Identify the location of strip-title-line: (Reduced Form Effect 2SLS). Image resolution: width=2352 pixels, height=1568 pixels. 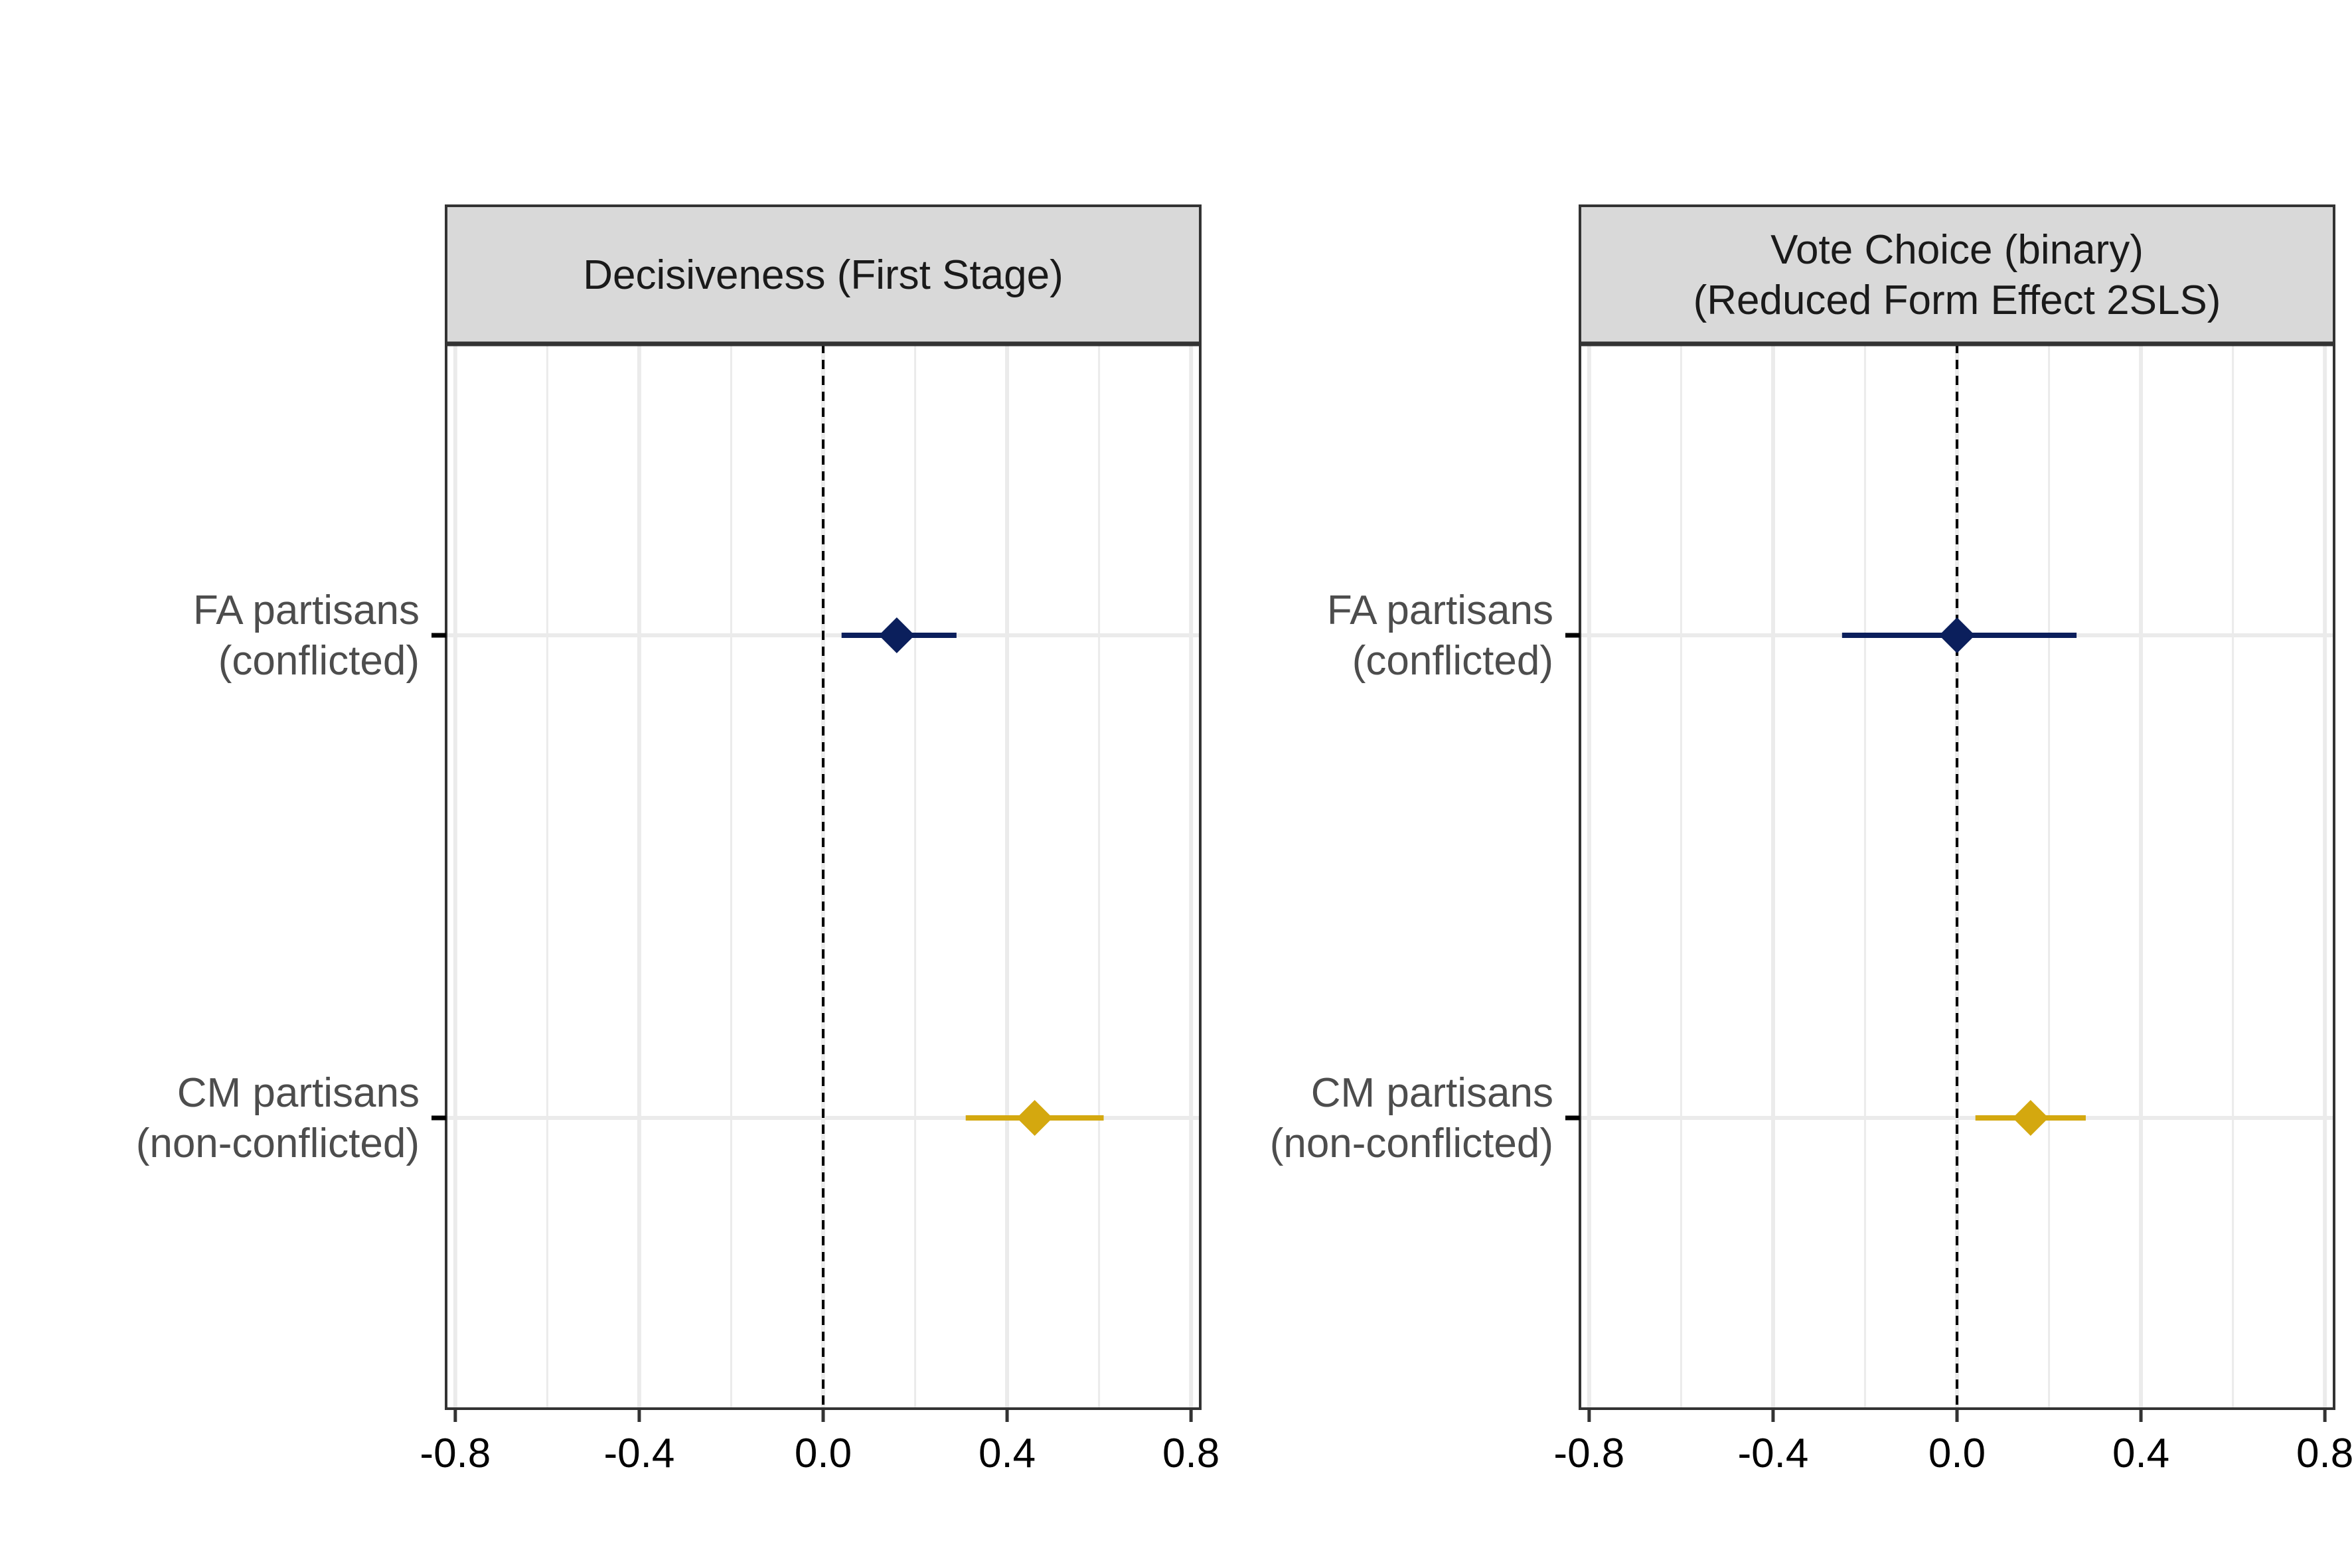
(1957, 300).